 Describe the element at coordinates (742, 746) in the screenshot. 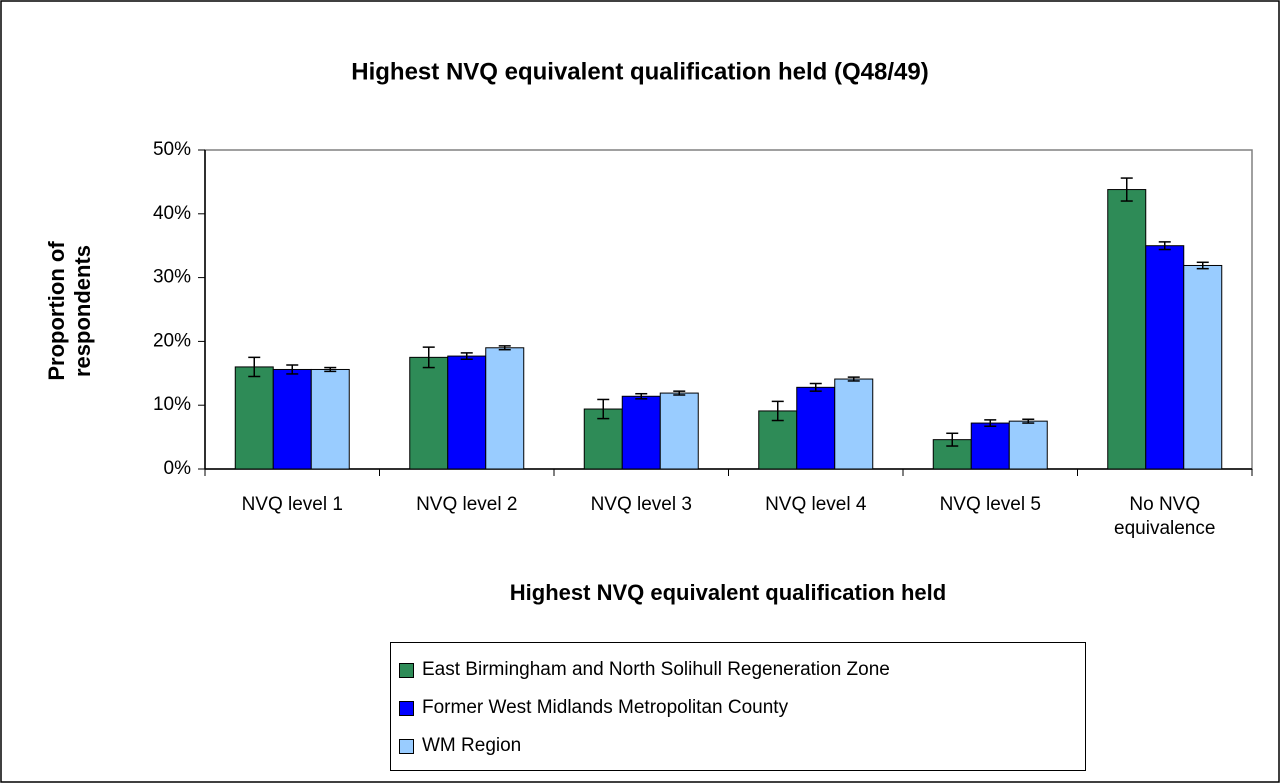

I see `legend-item: WM Region` at that location.